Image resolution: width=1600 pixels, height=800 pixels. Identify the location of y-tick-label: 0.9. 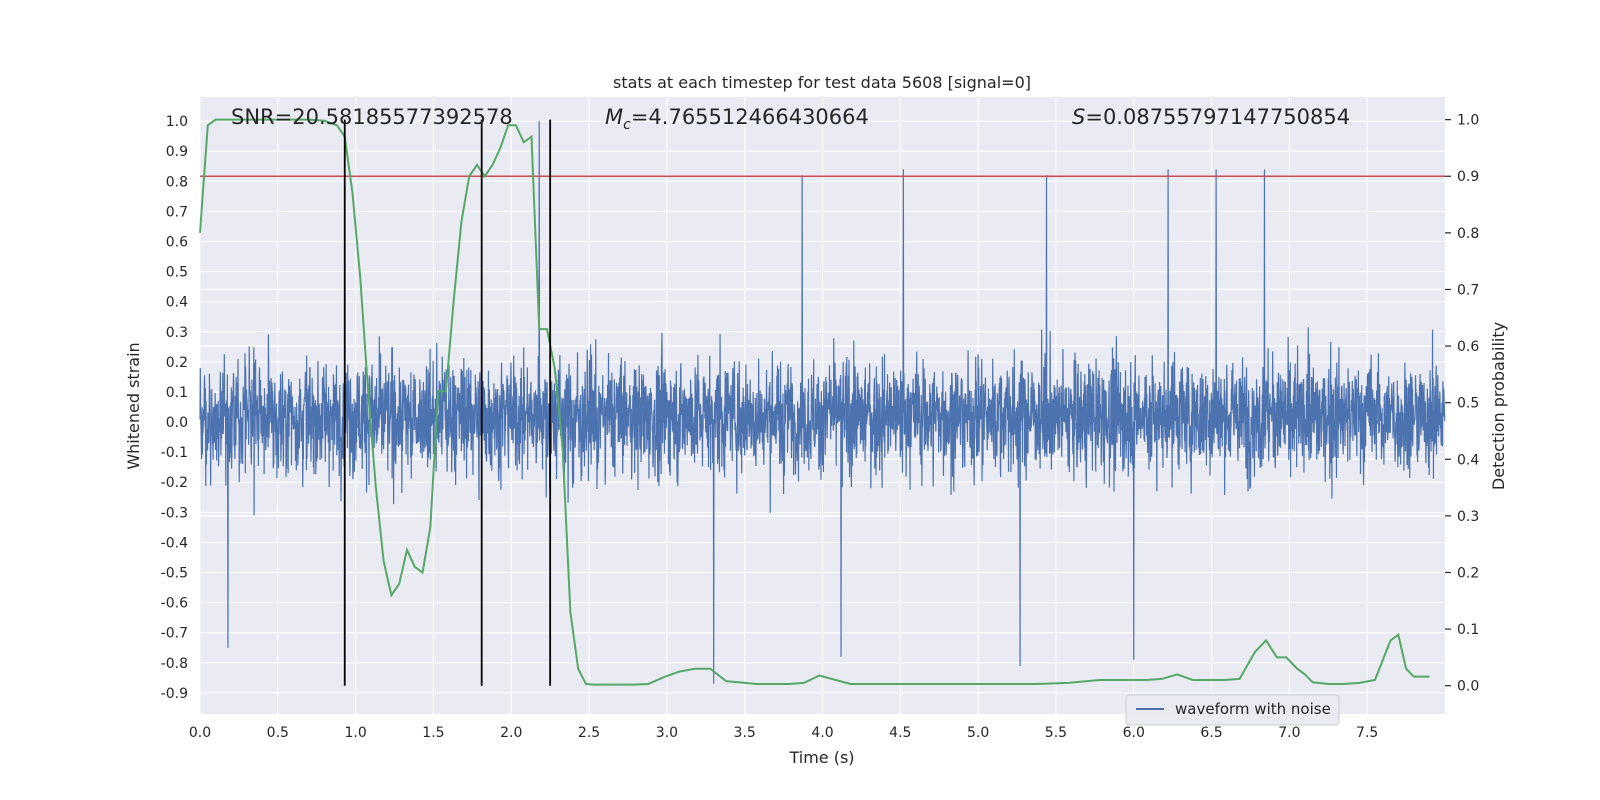
(177, 152).